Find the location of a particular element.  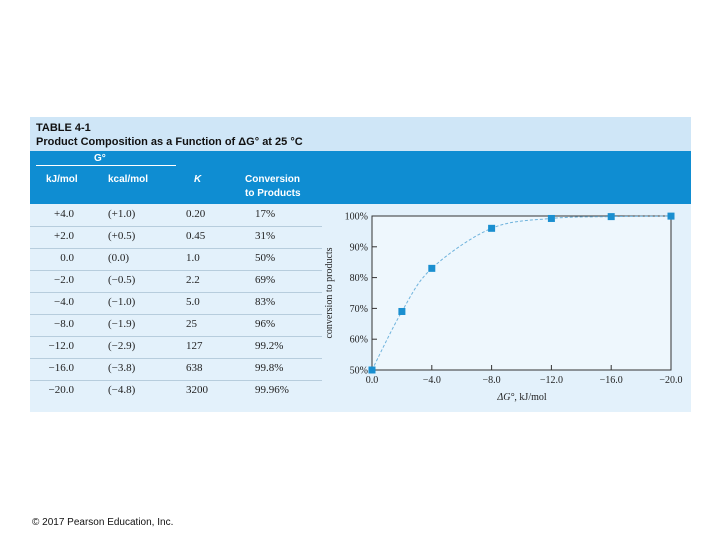

header-group-rule is located at coordinates (106, 165).